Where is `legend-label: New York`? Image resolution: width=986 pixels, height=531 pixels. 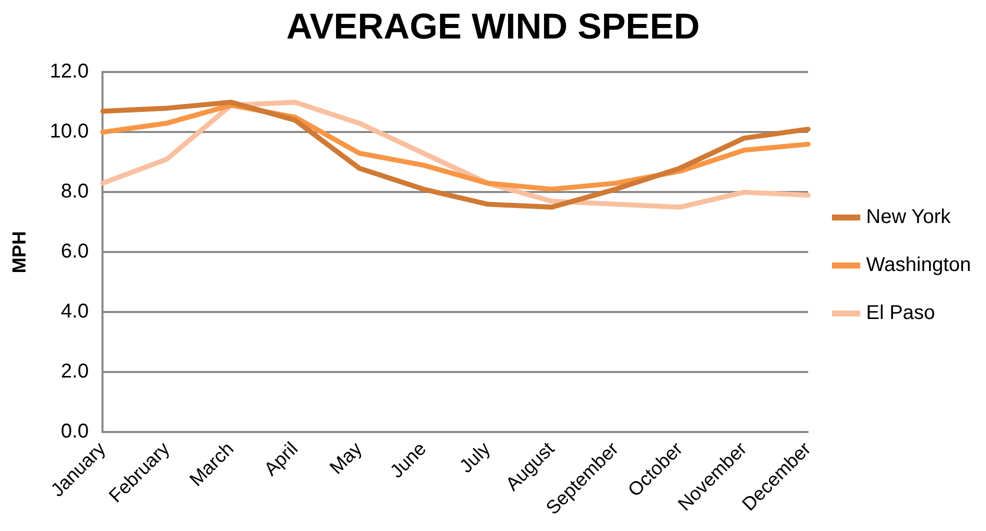 legend-label: New York is located at coordinates (909, 217).